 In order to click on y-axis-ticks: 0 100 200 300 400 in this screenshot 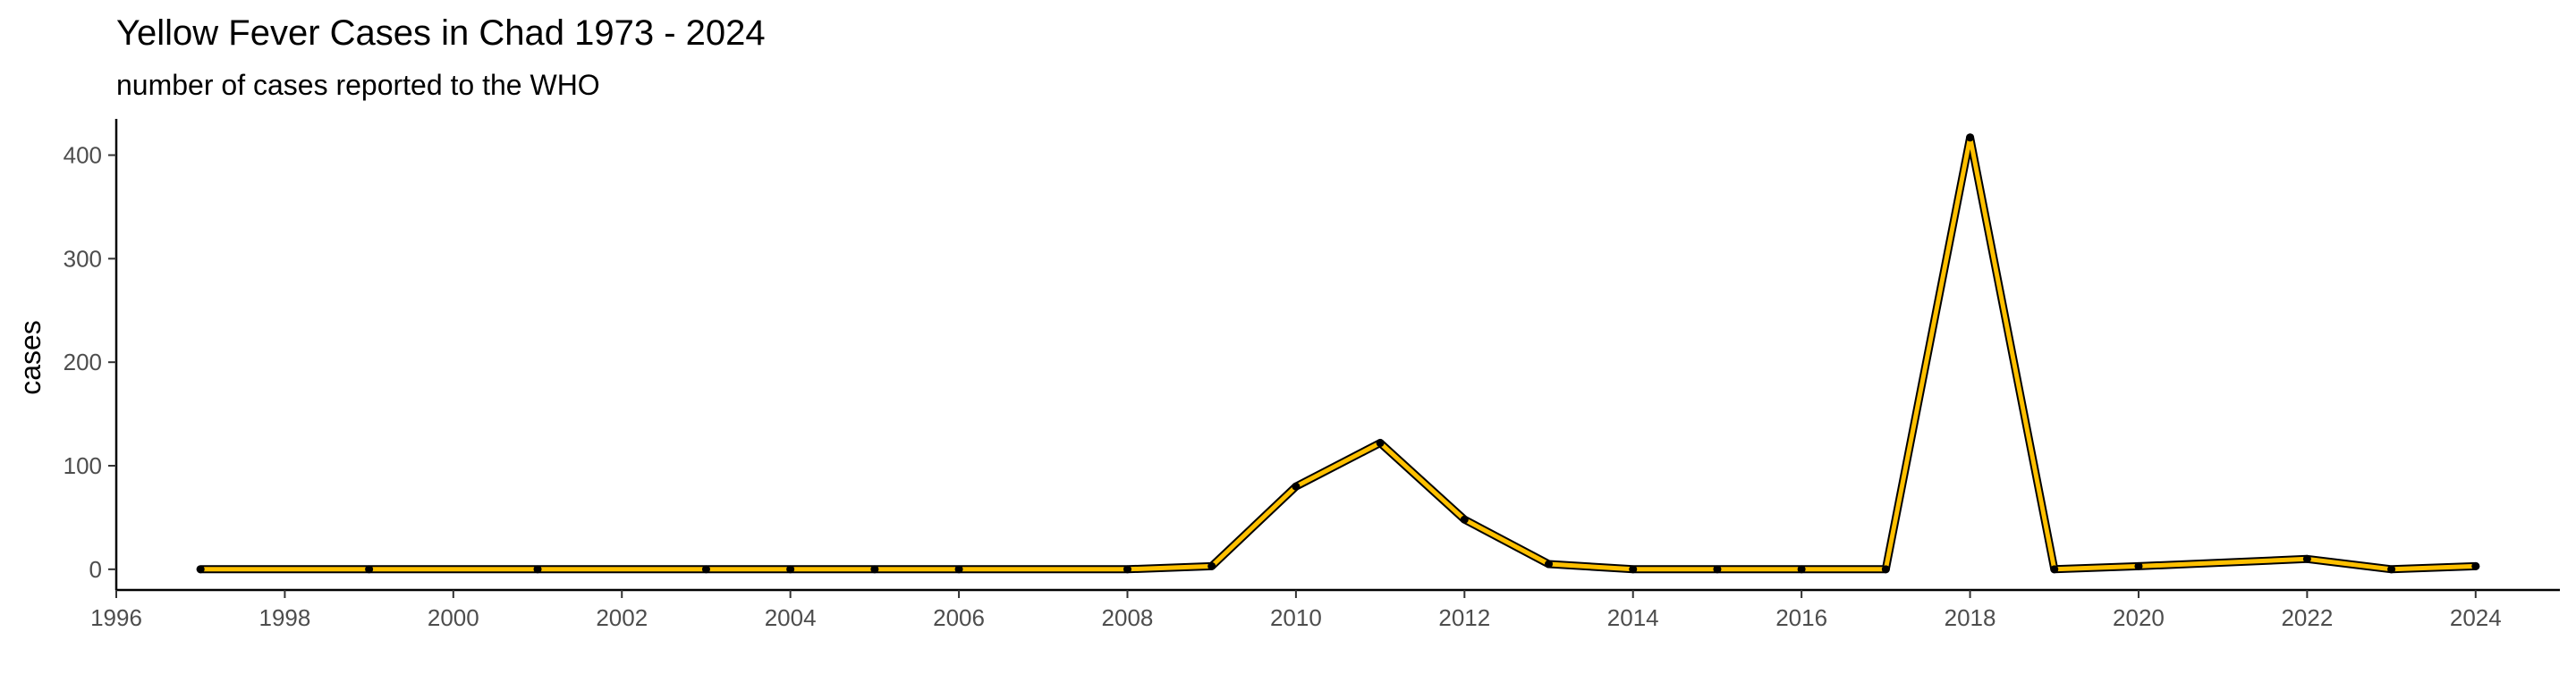, I will do `click(90, 363)`.